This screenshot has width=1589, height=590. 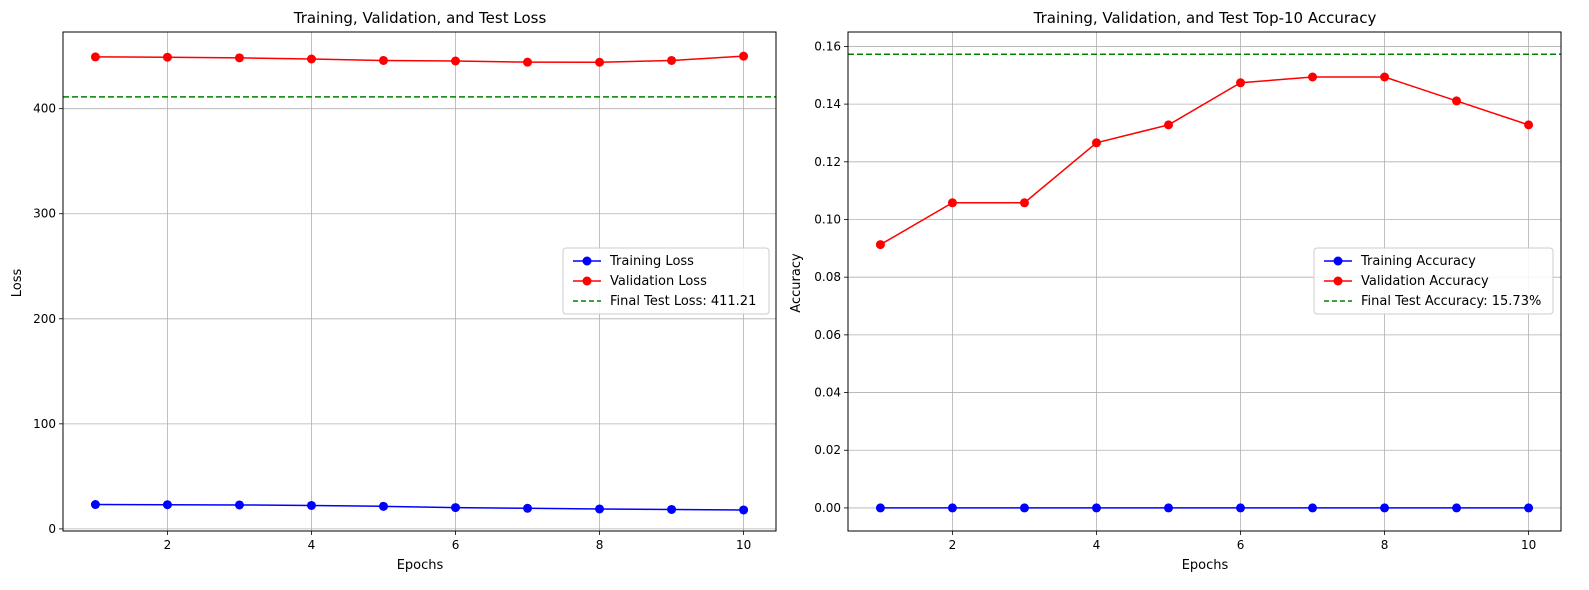 I want to click on accuracy-legend-box, so click(x=1433, y=281).